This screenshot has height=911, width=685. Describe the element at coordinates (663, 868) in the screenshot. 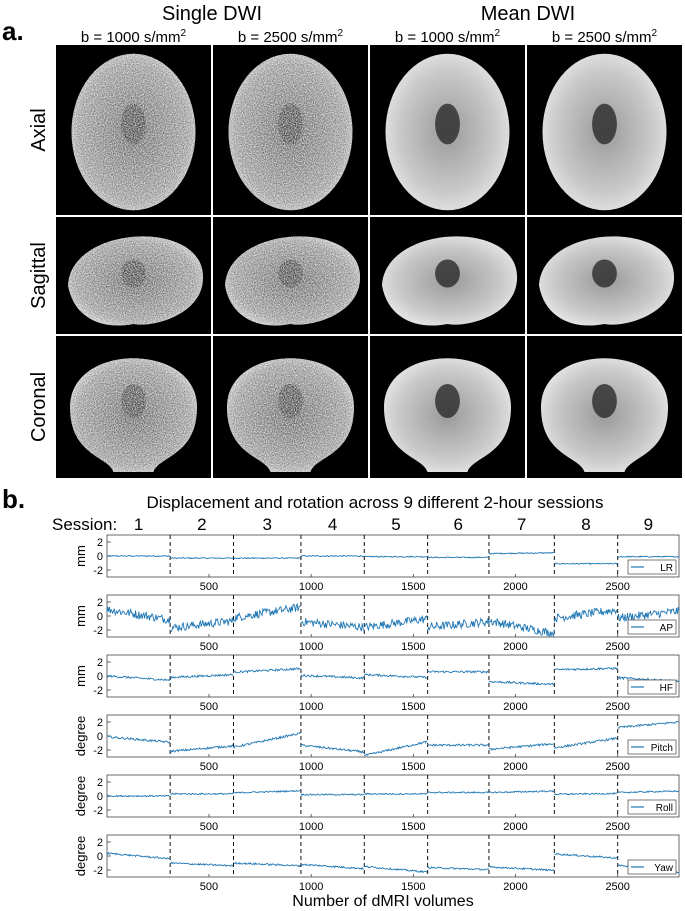

I see `legend-label: Yaw` at that location.